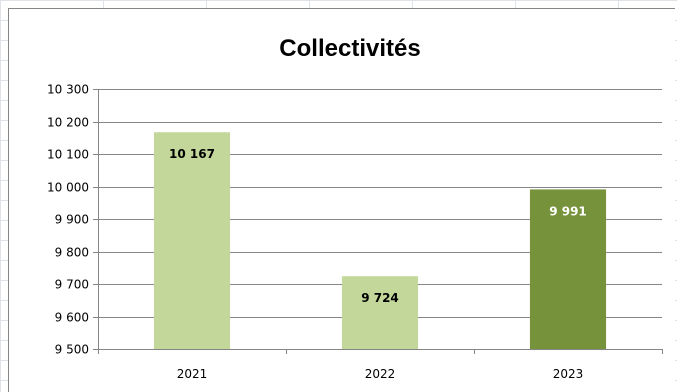  I want to click on y-tick-label: 9 900, so click(72, 220).